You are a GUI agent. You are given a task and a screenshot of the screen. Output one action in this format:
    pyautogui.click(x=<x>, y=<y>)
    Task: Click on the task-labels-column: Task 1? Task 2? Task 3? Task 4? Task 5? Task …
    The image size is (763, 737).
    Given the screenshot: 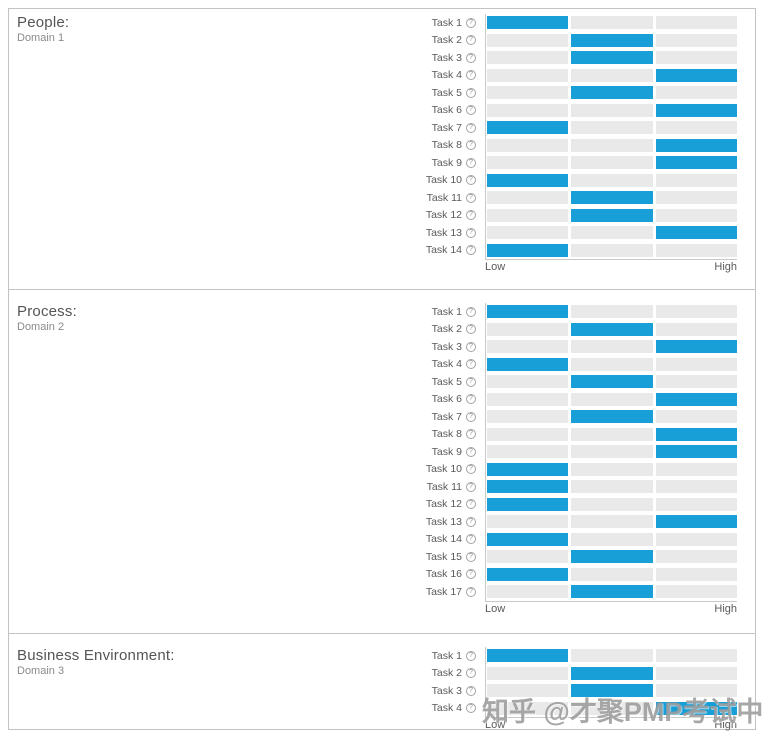 What is the action you would take?
    pyautogui.click(x=447, y=452)
    